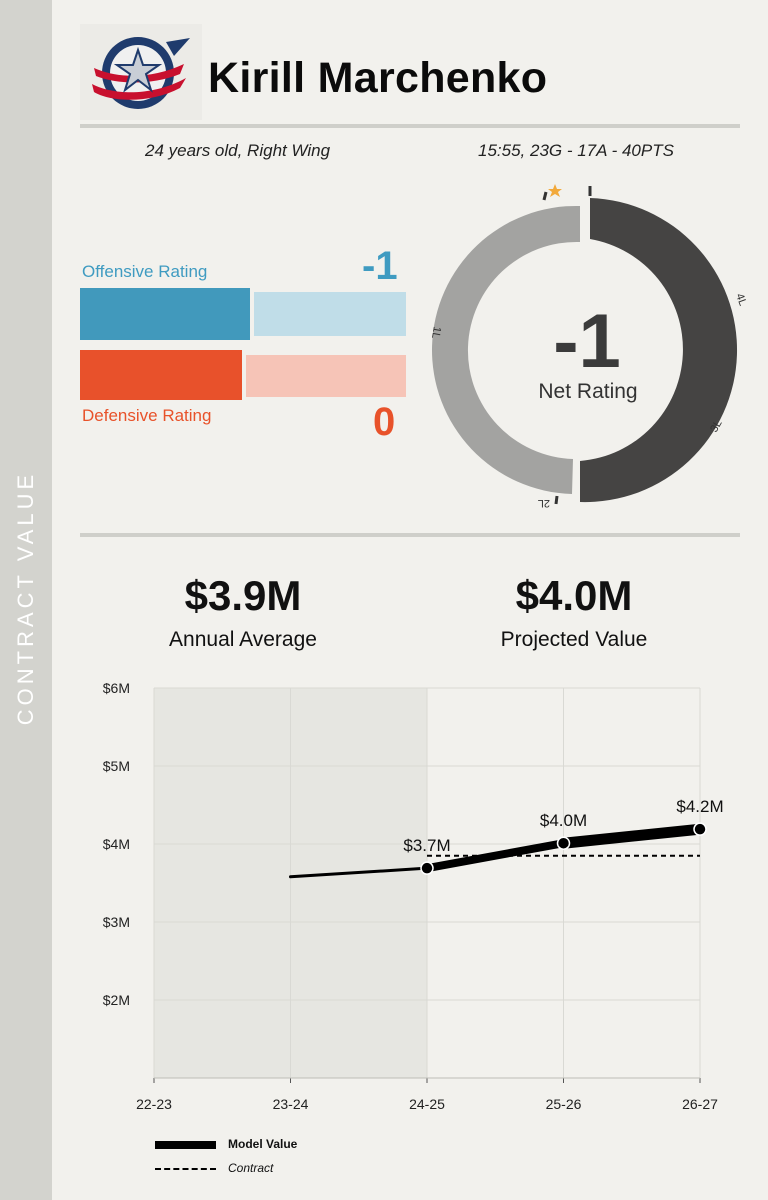 The width and height of the screenshot is (768, 1200). I want to click on donut-tick-label-4l: 4L, so click(740, 300).